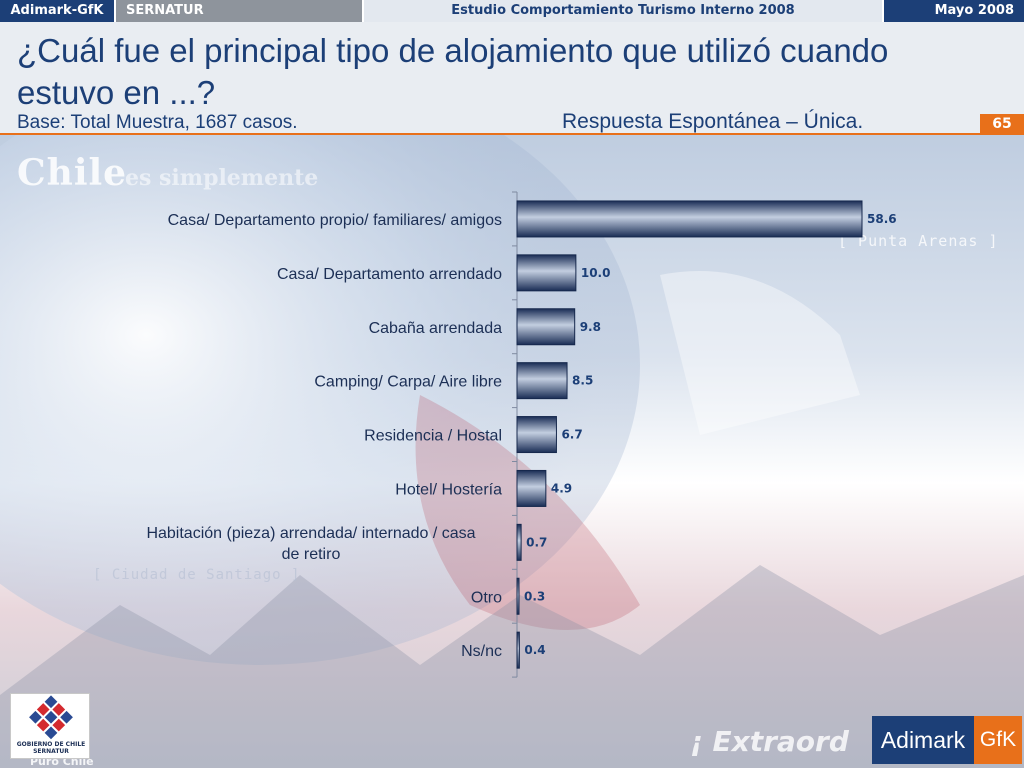 The width and height of the screenshot is (1024, 768). I want to click on category-label-line: Otro, so click(486, 597).